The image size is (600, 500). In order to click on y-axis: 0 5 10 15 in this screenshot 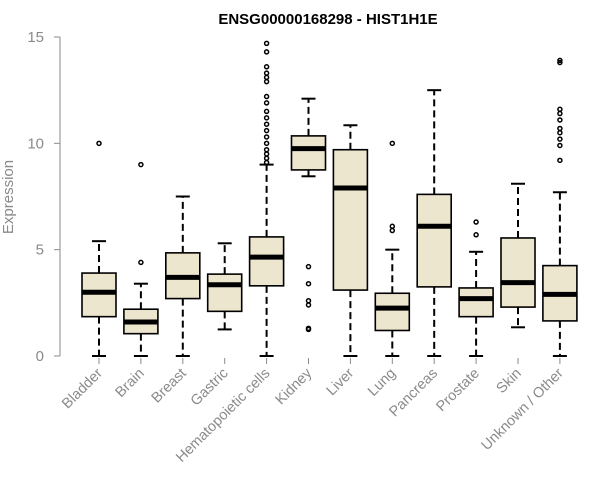, I will do `click(44, 197)`.